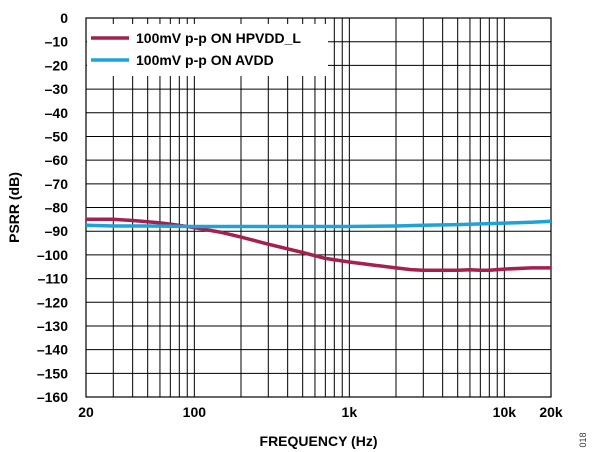 This screenshot has height=452, width=593. Describe the element at coordinates (319, 441) in the screenshot. I see `x-axis-title: FREQUENCY (Hz)` at that location.